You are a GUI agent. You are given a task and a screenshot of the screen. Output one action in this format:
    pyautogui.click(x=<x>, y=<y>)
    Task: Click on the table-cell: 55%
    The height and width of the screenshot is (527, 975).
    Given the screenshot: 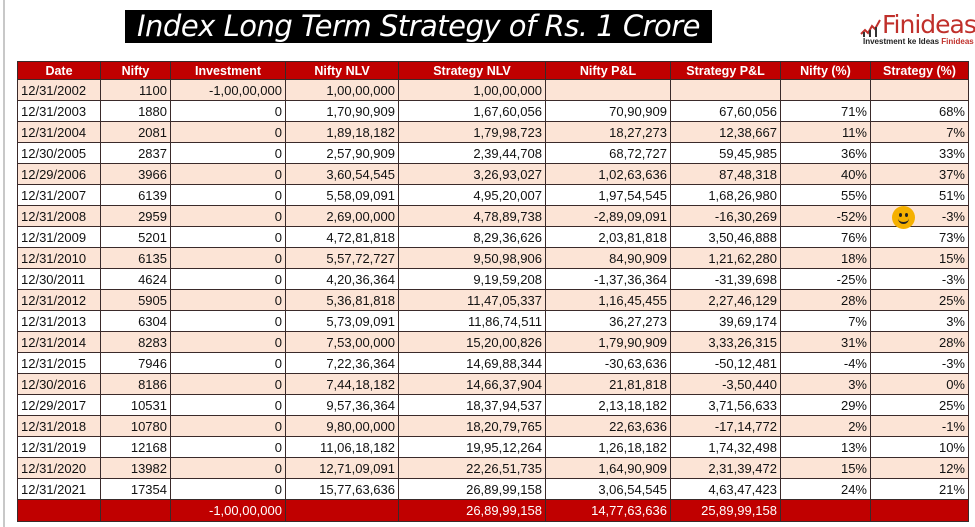 What is the action you would take?
    pyautogui.click(x=825, y=195)
    